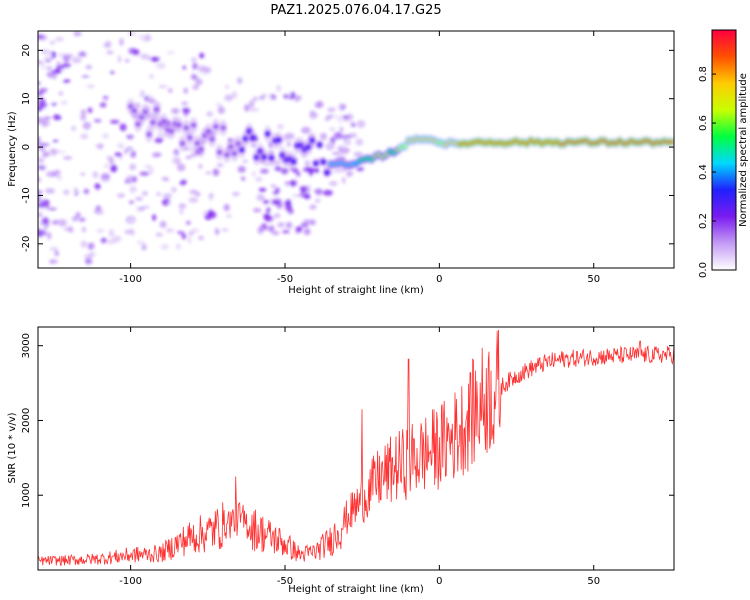  What do you see at coordinates (703, 74) in the screenshot?
I see `colorbar-tick-label: 0.8` at bounding box center [703, 74].